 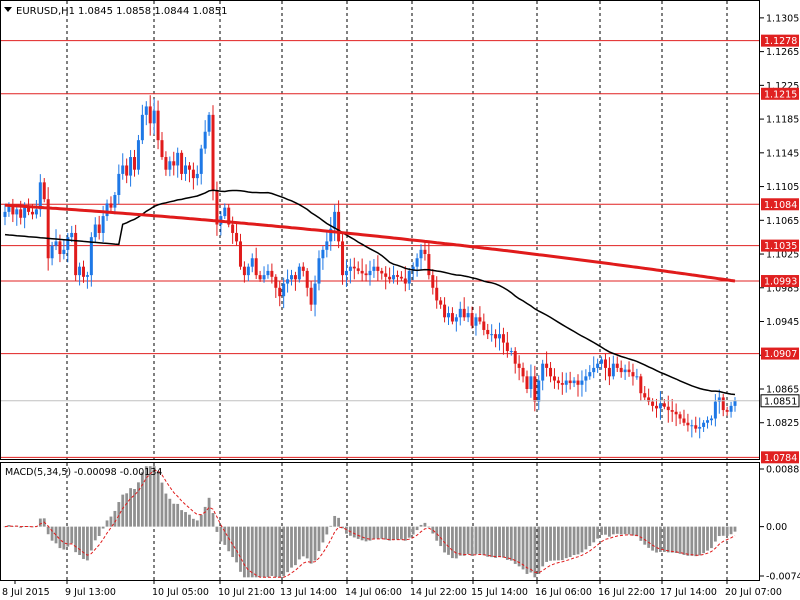 I want to click on price-axis-label: 1.1065, so click(x=782, y=221).